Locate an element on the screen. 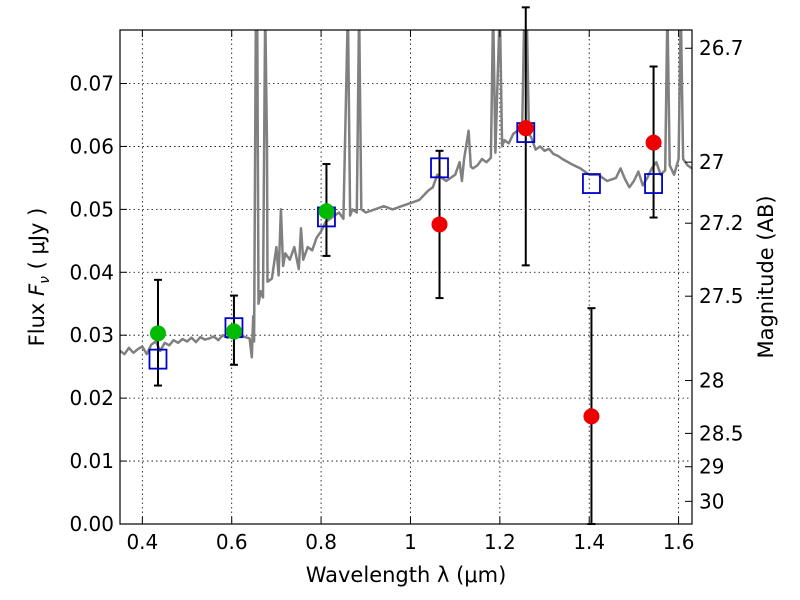 The width and height of the screenshot is (800, 600). x-axis-title: Wavelength λ (μm) is located at coordinates (406, 575).